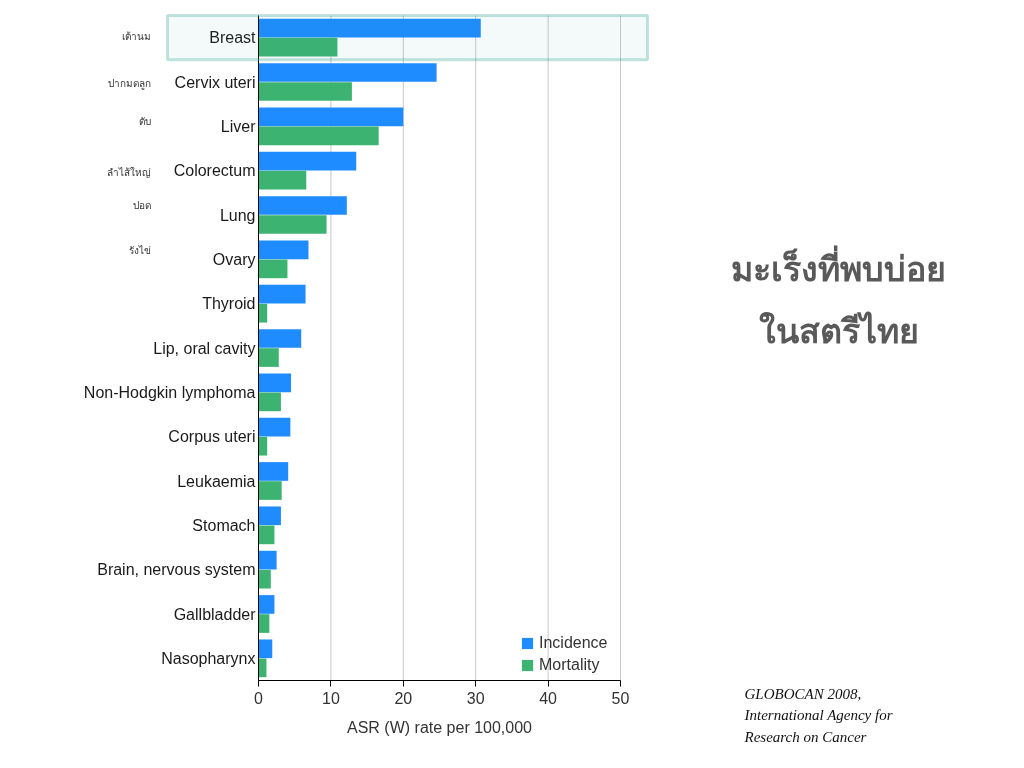  I want to click on text: ปากมดลูก, so click(129, 84).